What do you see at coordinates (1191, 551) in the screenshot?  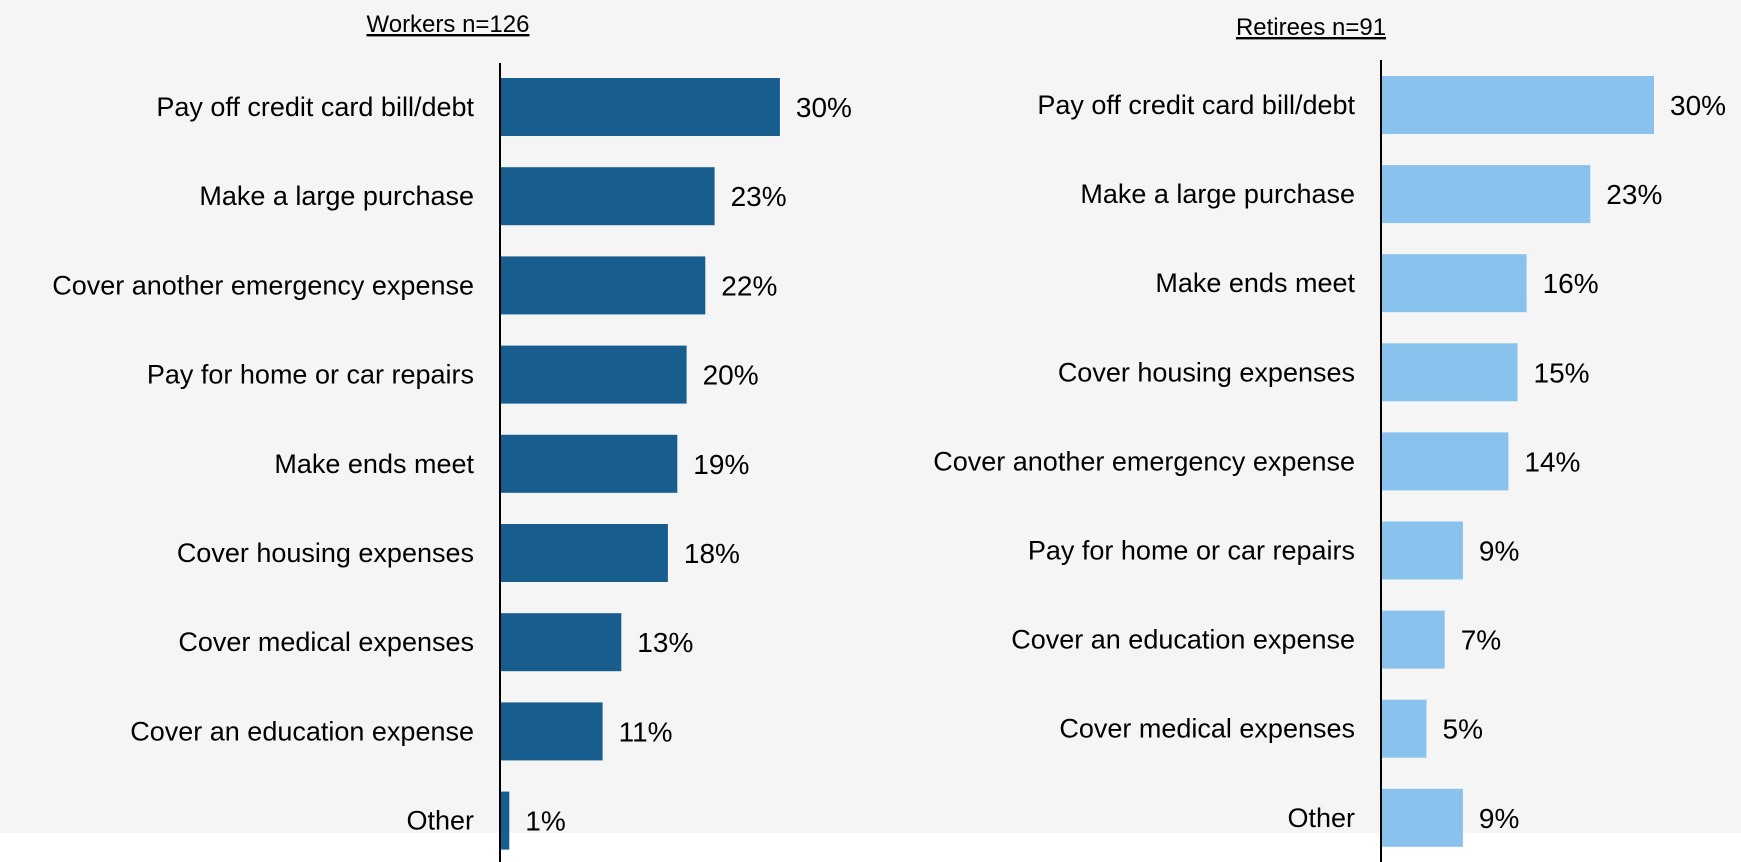 I see `retirees-category-label-5: Pay for home or car repairs` at bounding box center [1191, 551].